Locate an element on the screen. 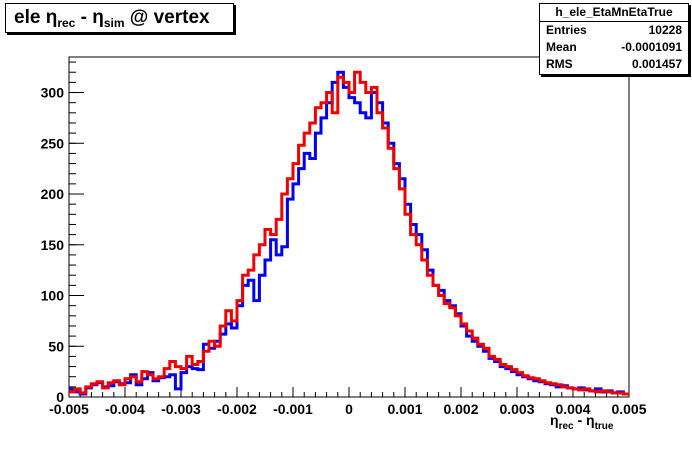 This screenshot has width=692, height=449. y-tick-label: 100 is located at coordinates (53, 296).